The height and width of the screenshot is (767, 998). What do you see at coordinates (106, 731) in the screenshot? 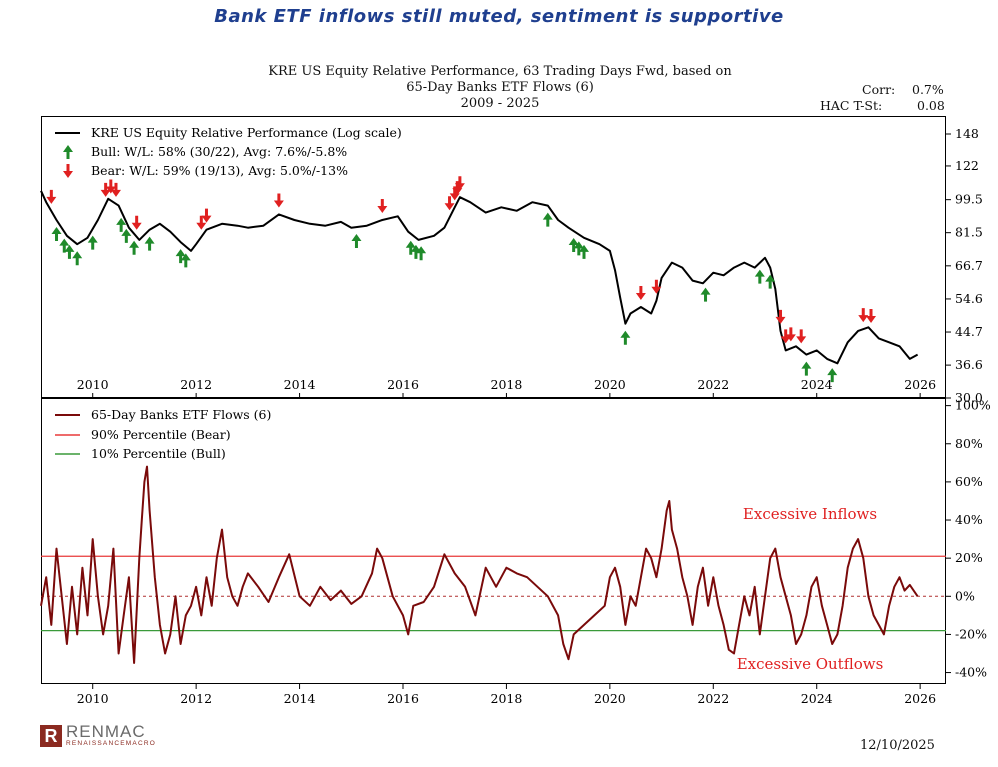
I see `logo-name: RENMAC` at bounding box center [106, 731].